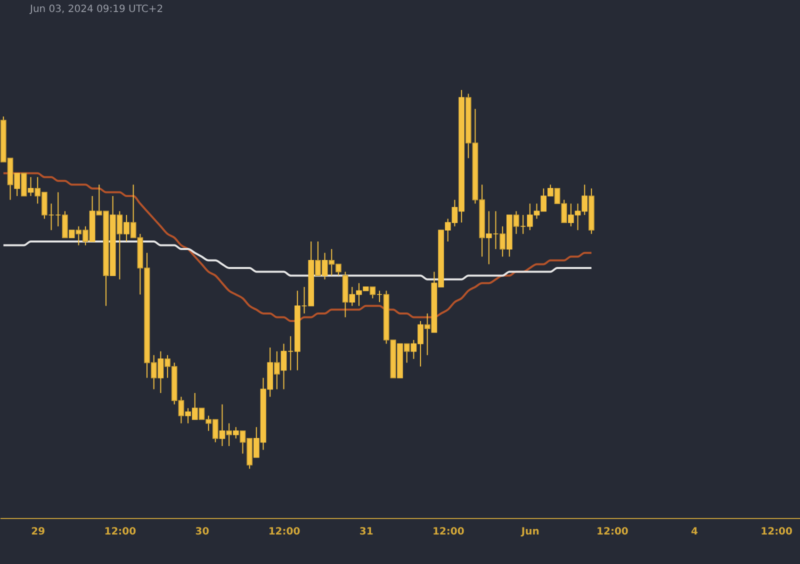  Describe the element at coordinates (694, 532) in the screenshot. I see `x-tick-label: 4` at that location.